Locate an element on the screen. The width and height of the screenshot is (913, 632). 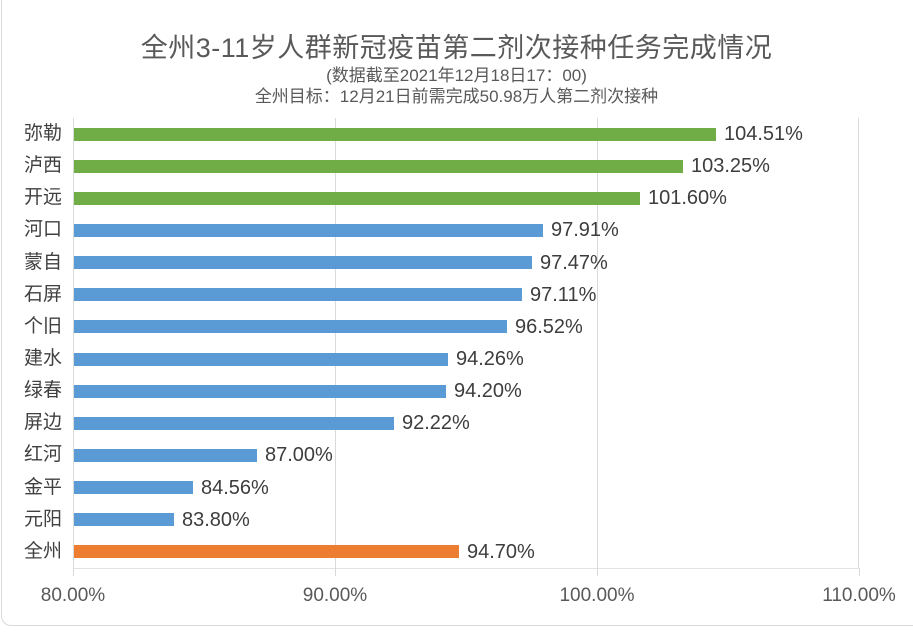
category-label: 河口 is located at coordinates (42, 230).